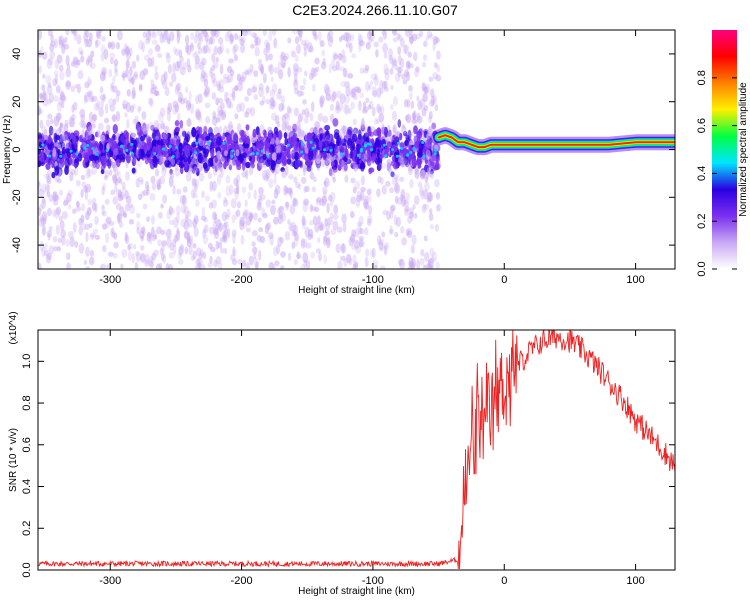 This screenshot has height=600, width=750. What do you see at coordinates (724, 149) in the screenshot?
I see `colorbar` at bounding box center [724, 149].